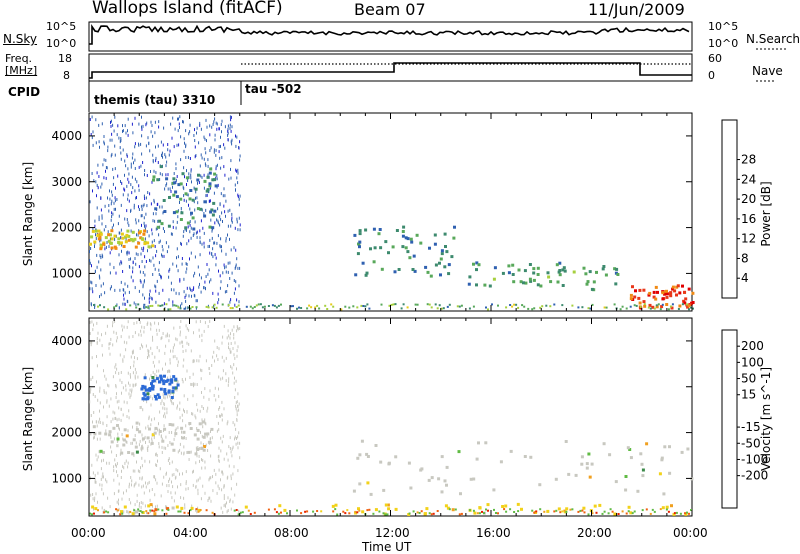 This screenshot has height=554, width=800. I want to click on power-colorbar-tick-label: 8, so click(745, 258).